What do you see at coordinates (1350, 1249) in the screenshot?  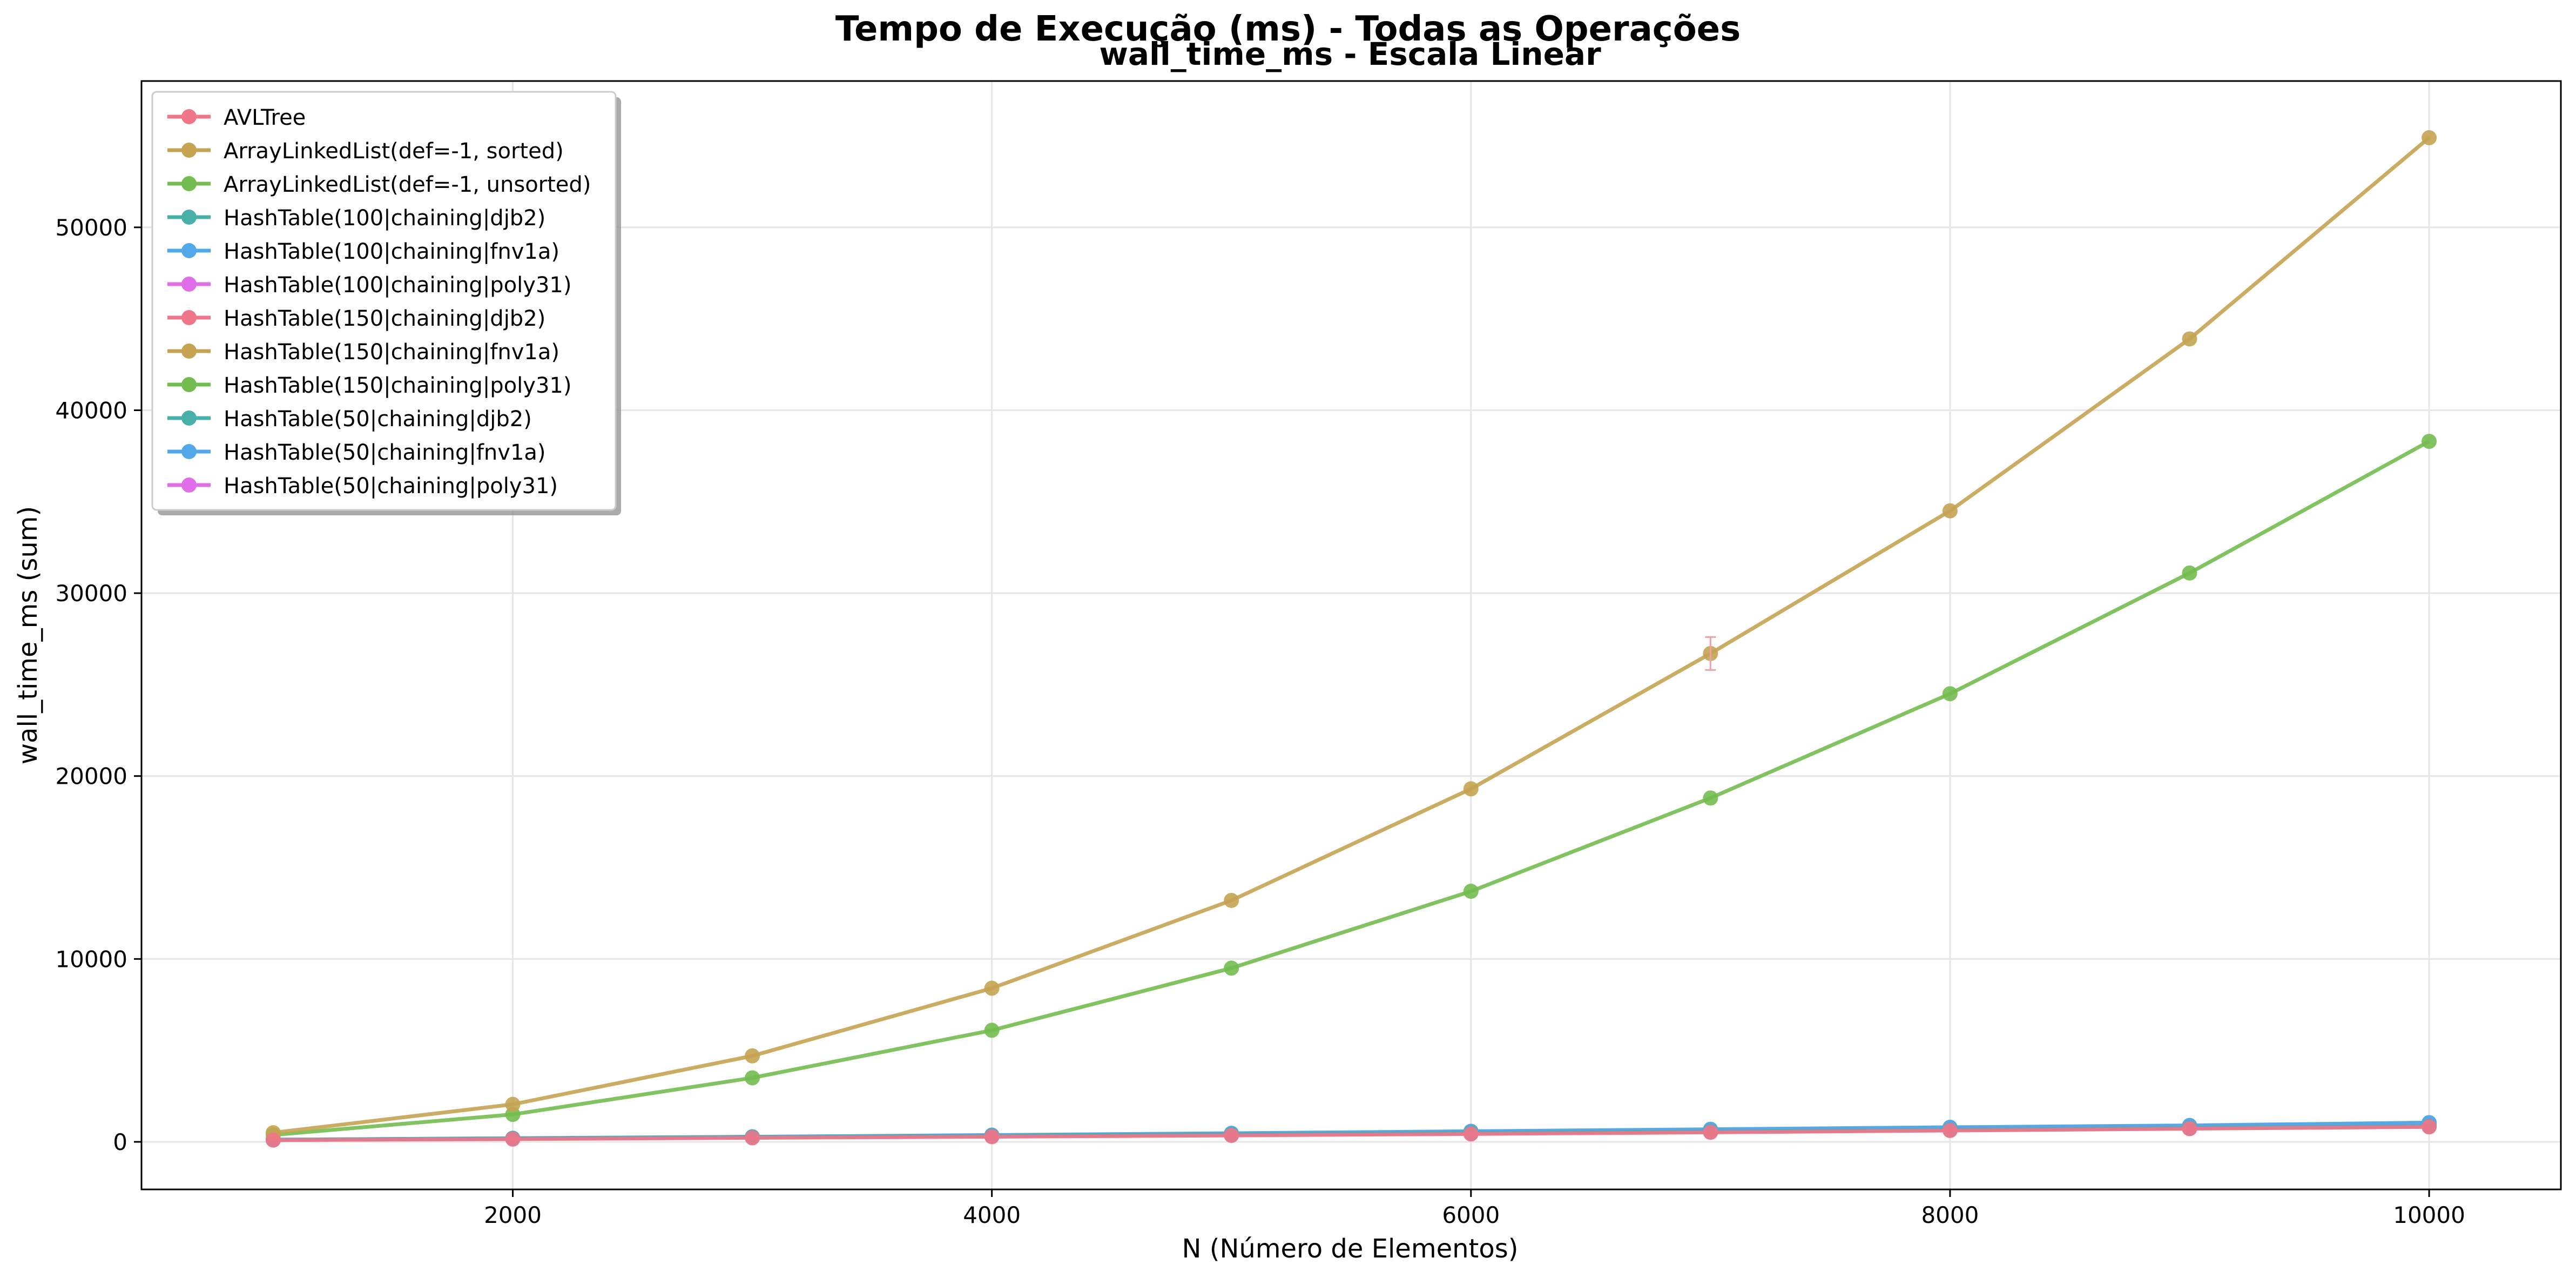 I see `x-axis-label: N (Número de Elementos)` at bounding box center [1350, 1249].